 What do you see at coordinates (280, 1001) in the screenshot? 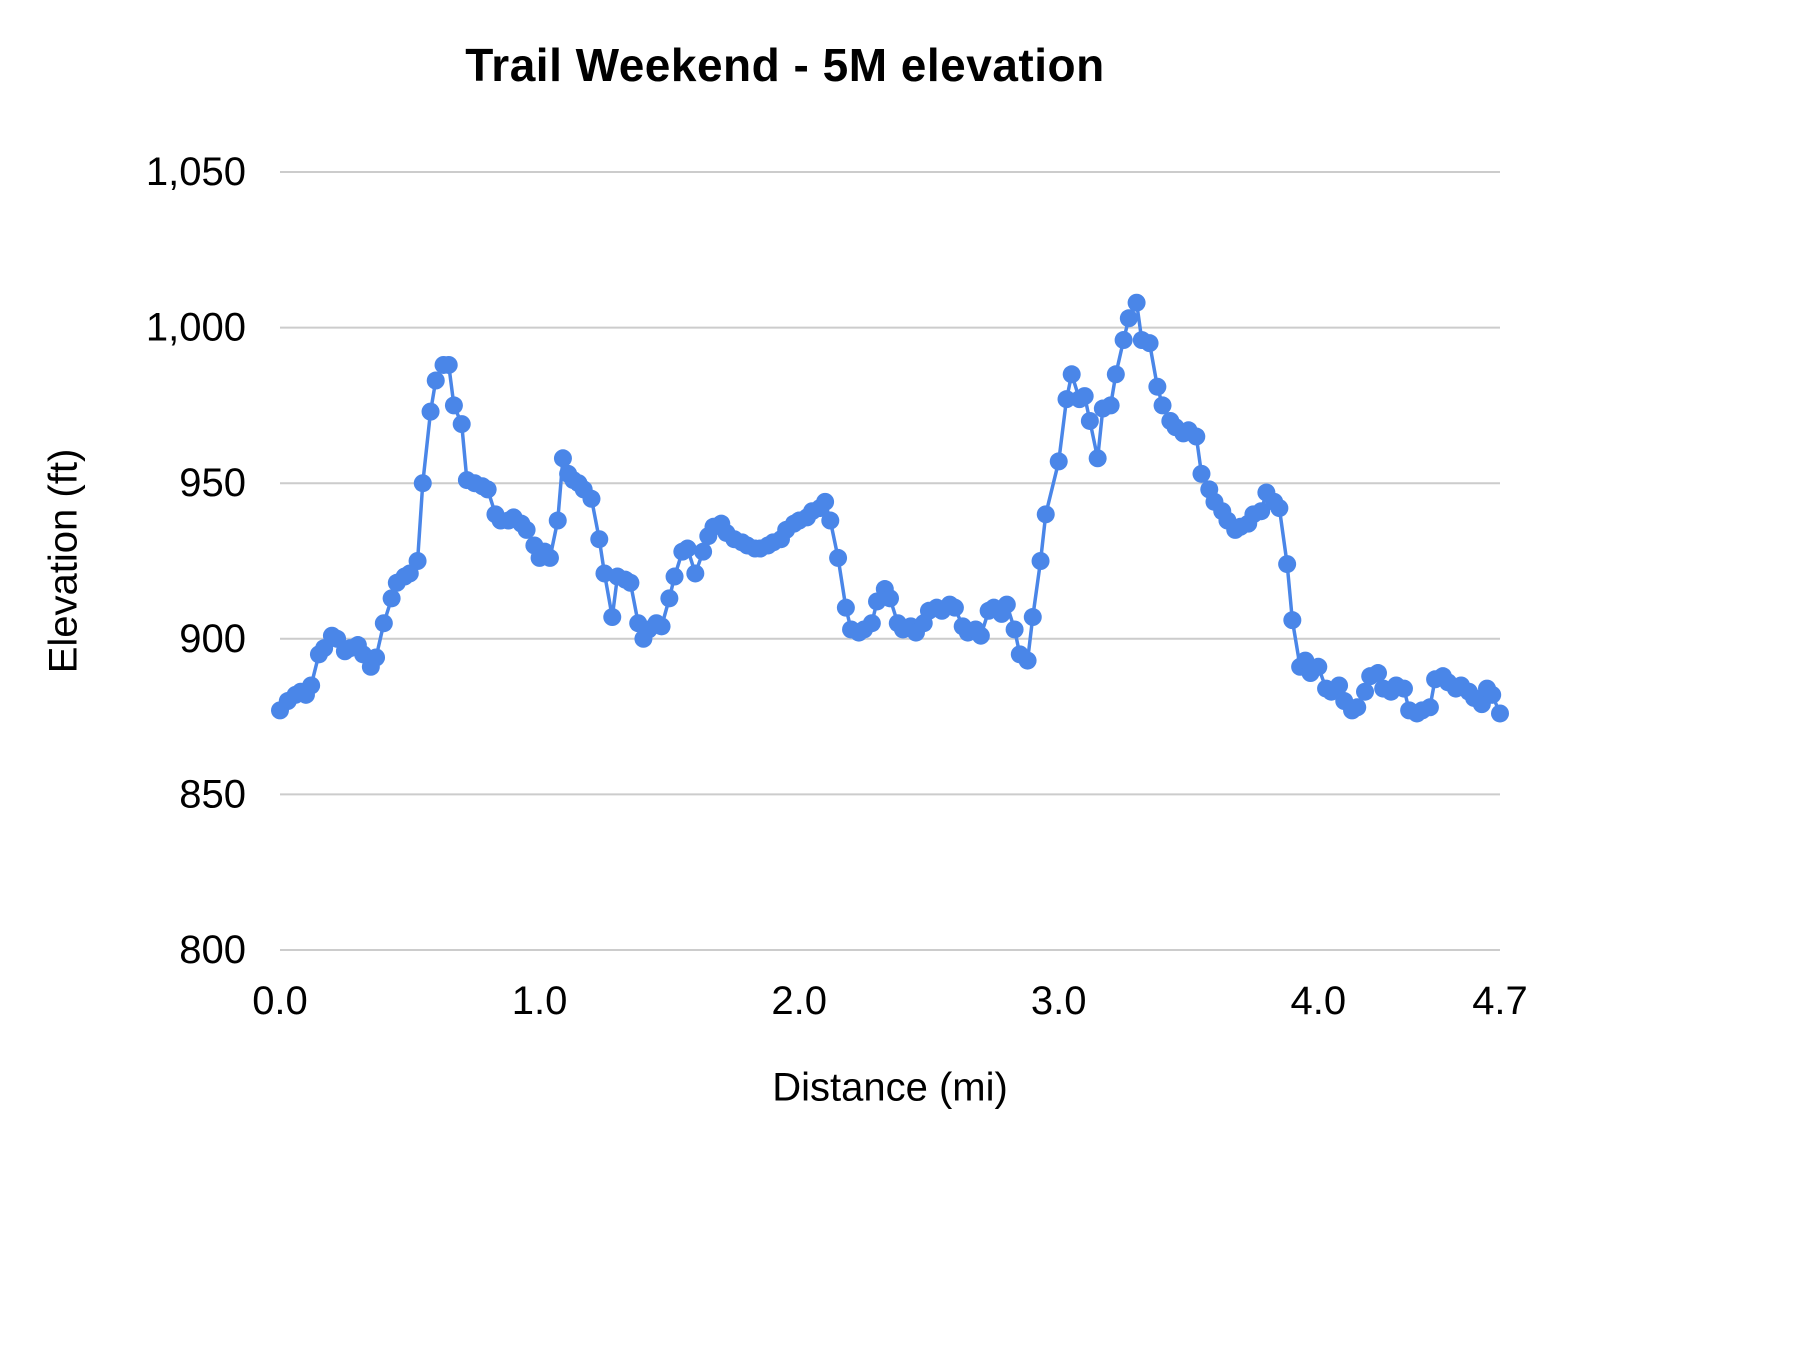
I see `x-tick-label: 0.0` at bounding box center [280, 1001].